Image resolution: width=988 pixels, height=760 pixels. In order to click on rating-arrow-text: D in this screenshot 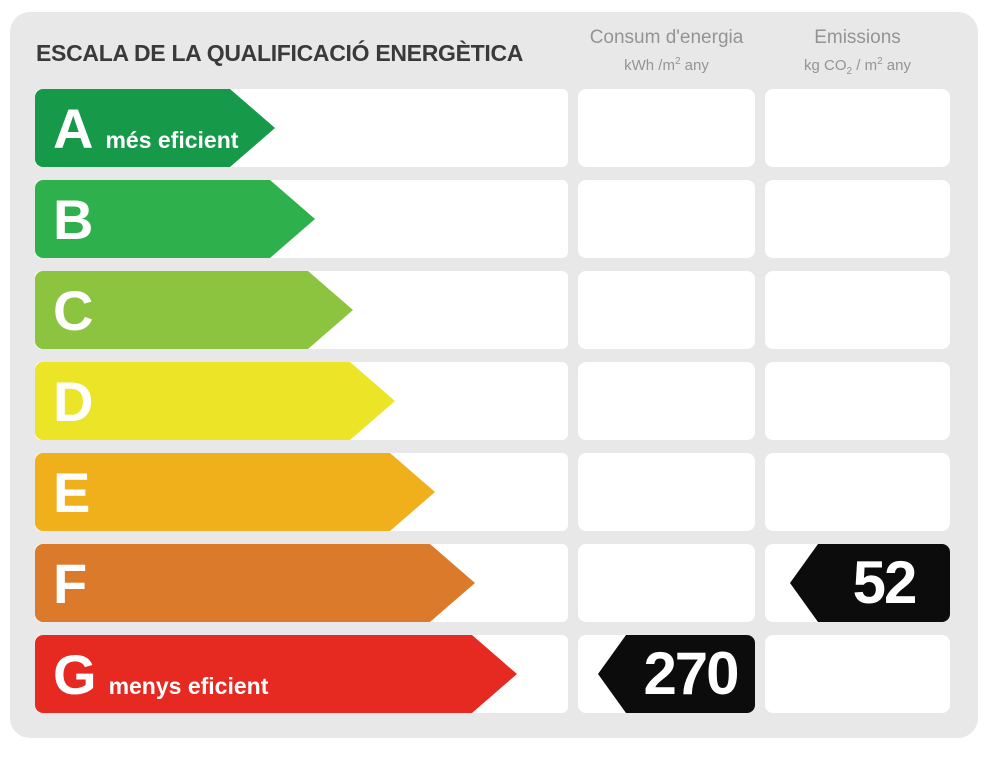, I will do `click(79, 402)`.